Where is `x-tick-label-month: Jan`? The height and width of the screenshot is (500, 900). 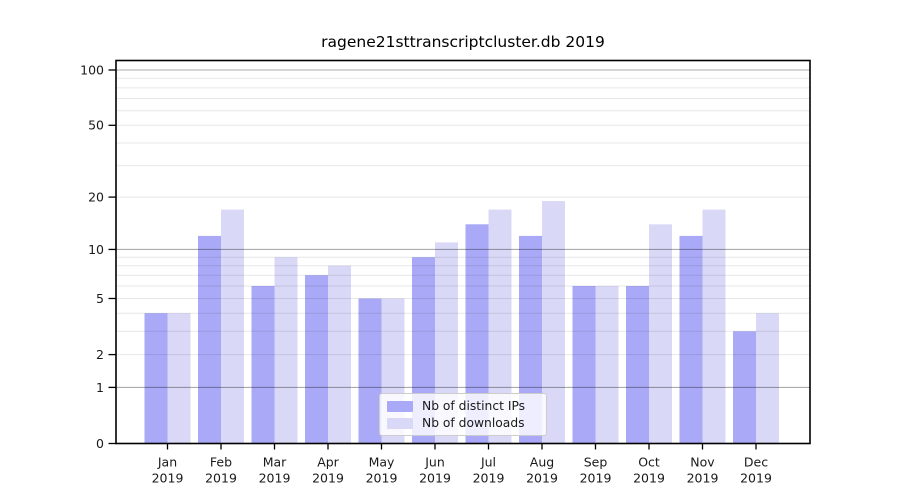
x-tick-label-month: Jan is located at coordinates (167, 462).